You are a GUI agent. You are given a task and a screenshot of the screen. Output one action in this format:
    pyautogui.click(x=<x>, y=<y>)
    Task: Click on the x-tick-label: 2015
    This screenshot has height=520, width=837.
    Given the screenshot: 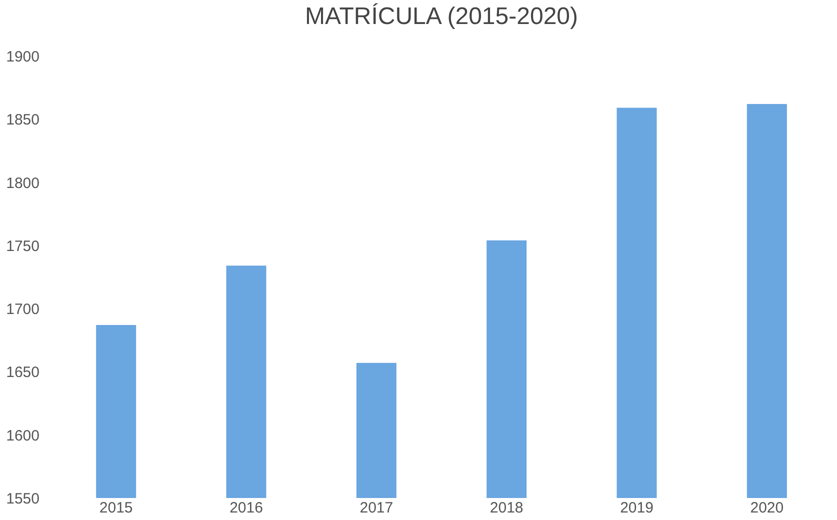 What is the action you would take?
    pyautogui.click(x=116, y=508)
    